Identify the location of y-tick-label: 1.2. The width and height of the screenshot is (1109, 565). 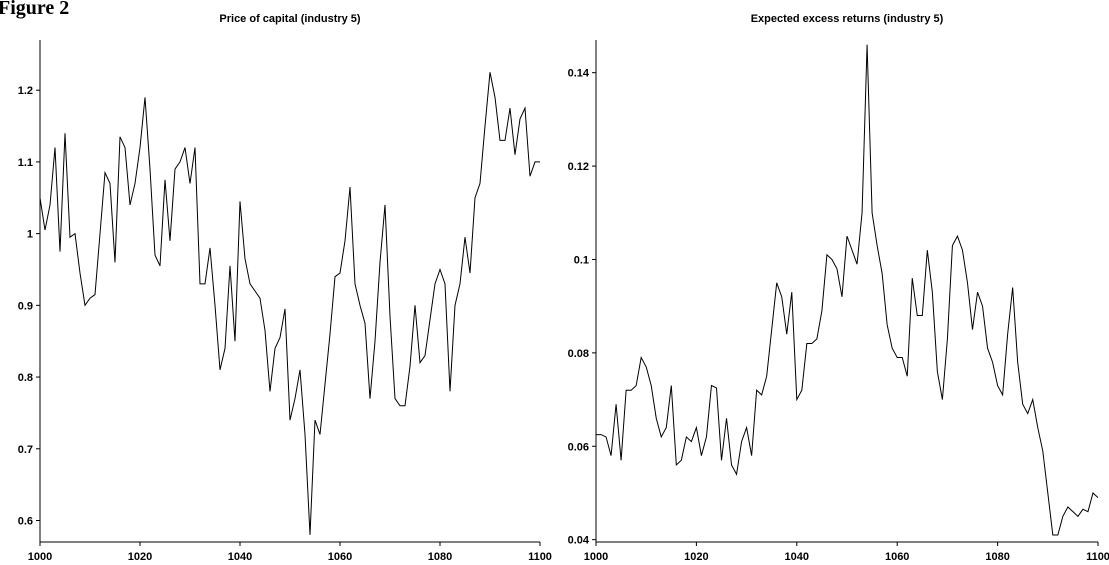
(25, 91).